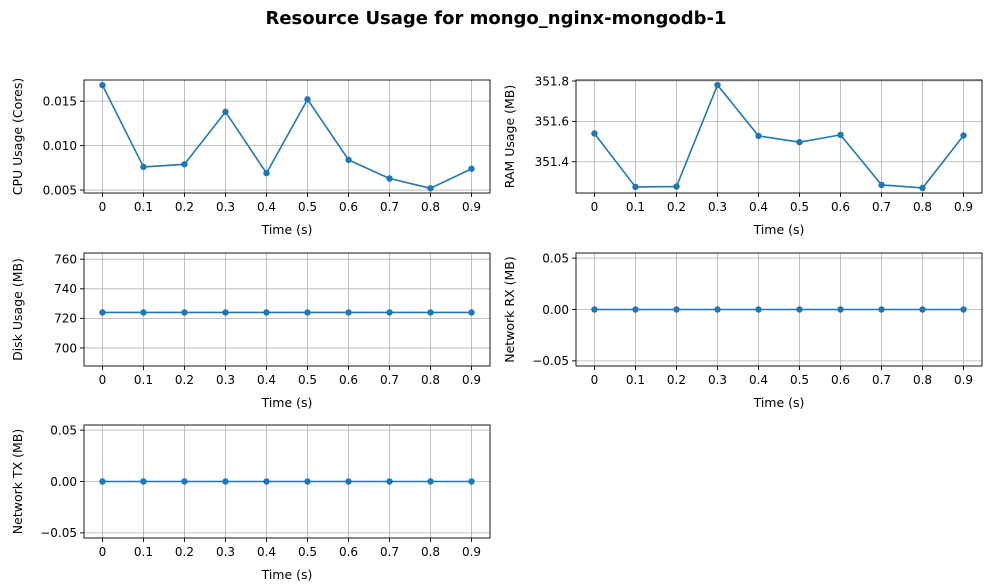 The width and height of the screenshot is (989, 588). What do you see at coordinates (184, 207) in the screenshot?
I see `cpu-x-tick-label: 0.2` at bounding box center [184, 207].